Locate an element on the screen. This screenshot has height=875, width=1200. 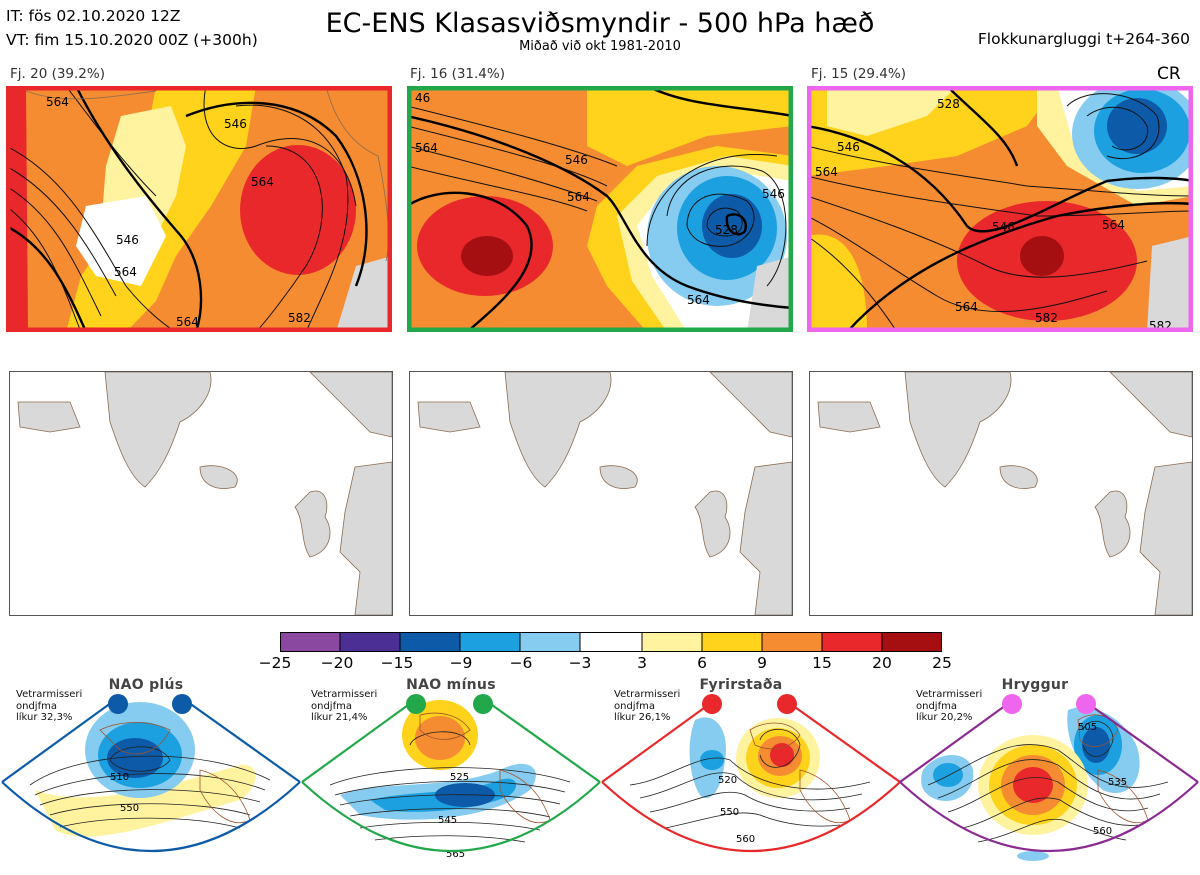
cluster-1-frame is located at coordinates (199, 209).